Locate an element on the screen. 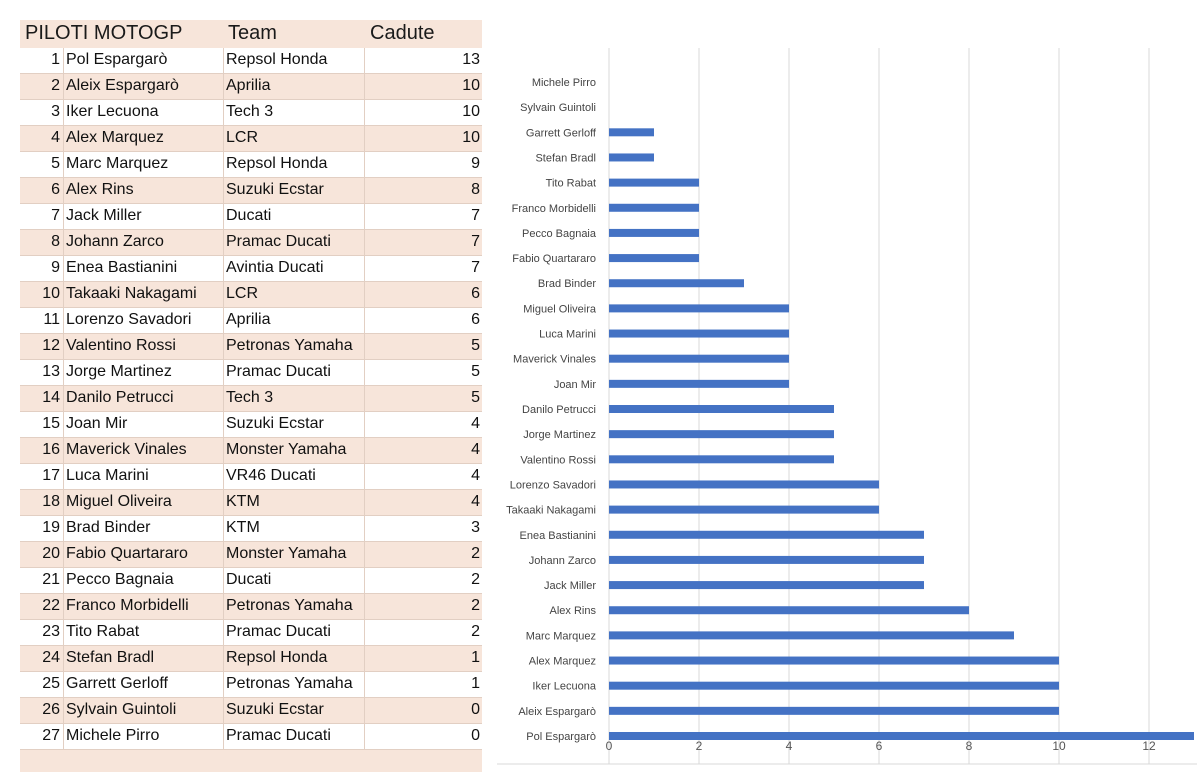 The height and width of the screenshot is (781, 1200). row-rank: 12 is located at coordinates (51, 345).